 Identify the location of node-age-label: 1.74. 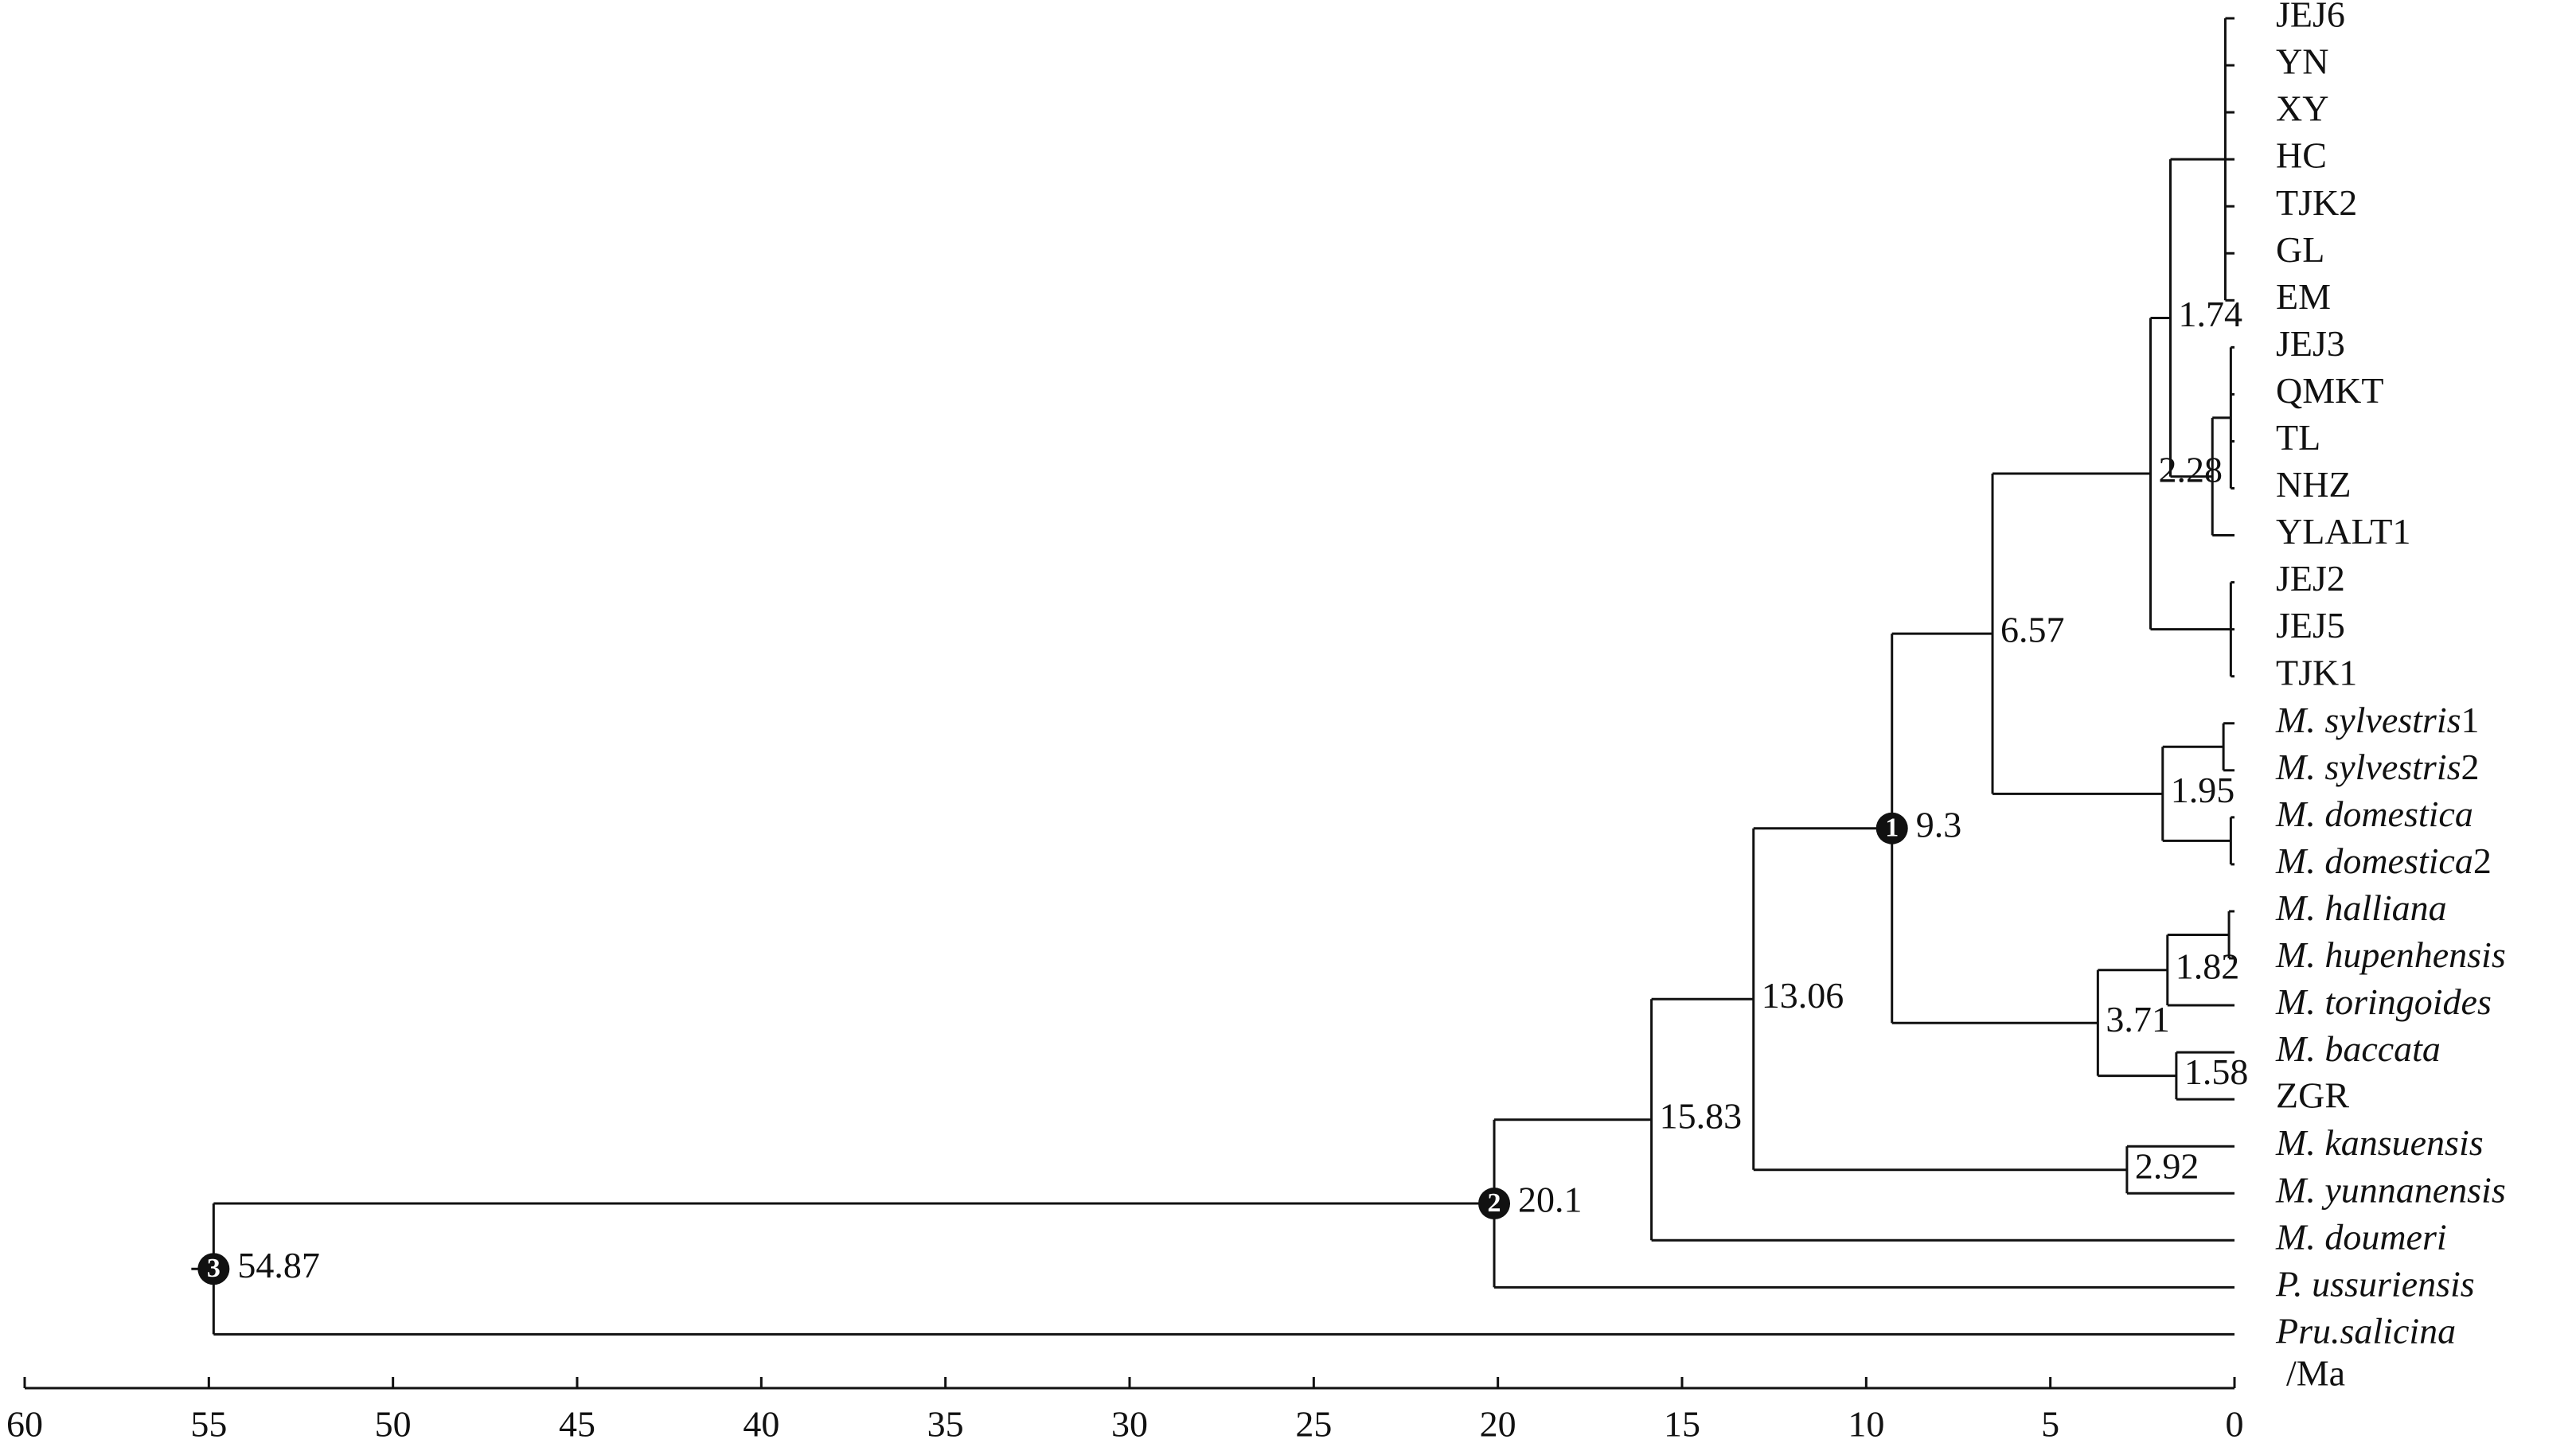
(2210, 314).